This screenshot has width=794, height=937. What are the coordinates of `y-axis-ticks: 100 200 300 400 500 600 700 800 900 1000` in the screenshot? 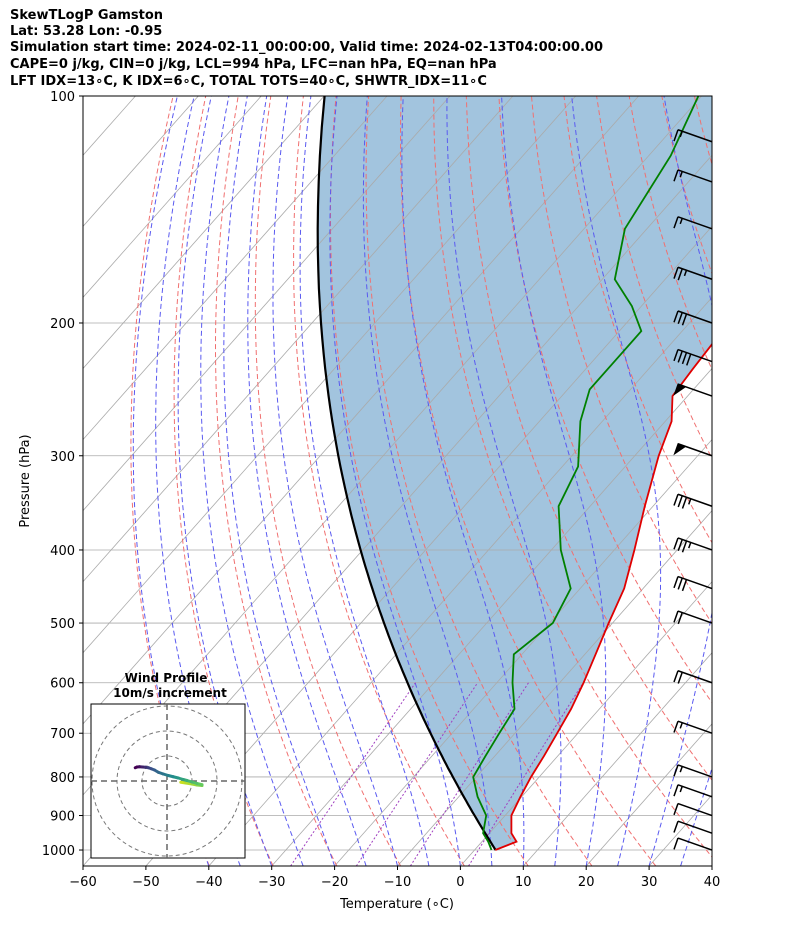 It's located at (62, 474).